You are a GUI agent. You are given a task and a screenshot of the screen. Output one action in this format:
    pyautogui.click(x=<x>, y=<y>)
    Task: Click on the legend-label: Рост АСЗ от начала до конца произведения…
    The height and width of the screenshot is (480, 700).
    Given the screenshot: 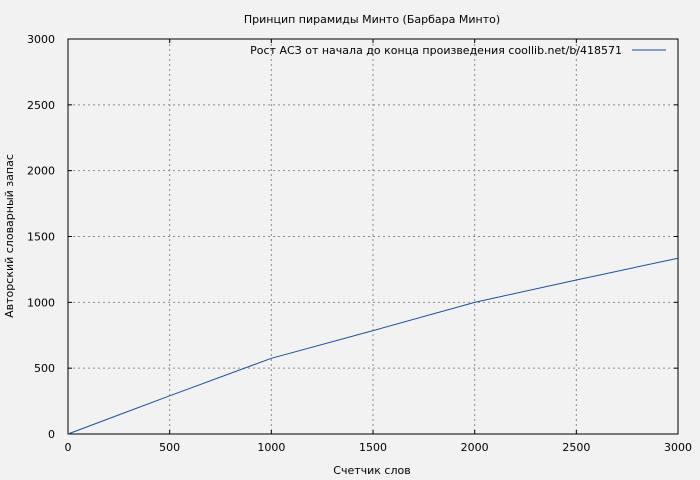 What is the action you would take?
    pyautogui.click(x=436, y=50)
    